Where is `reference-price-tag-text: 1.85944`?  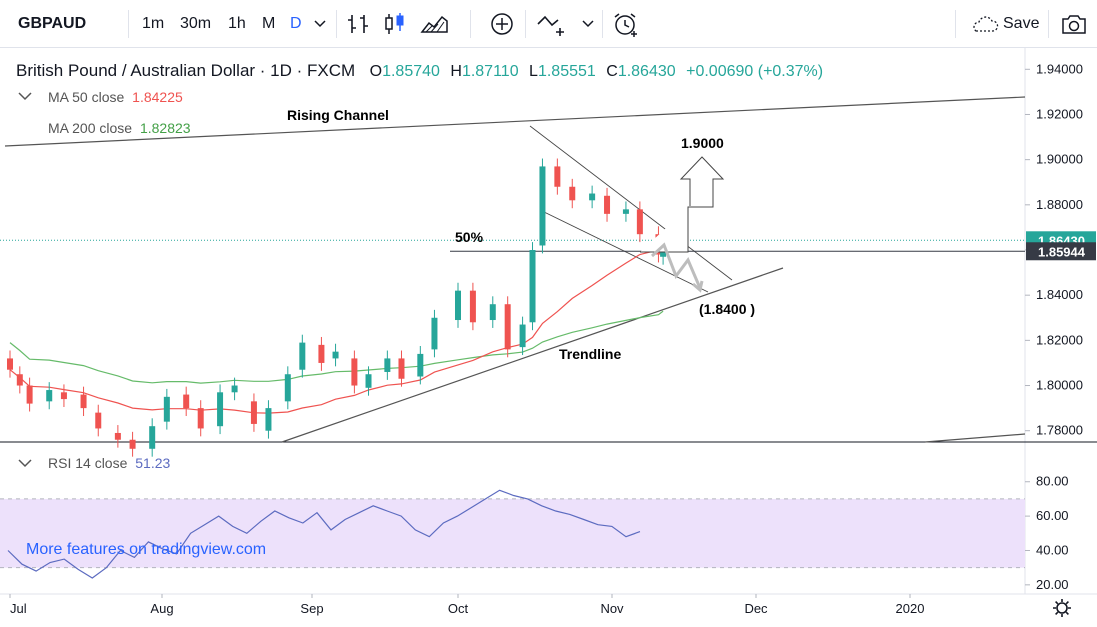 reference-price-tag-text: 1.85944 is located at coordinates (1062, 251).